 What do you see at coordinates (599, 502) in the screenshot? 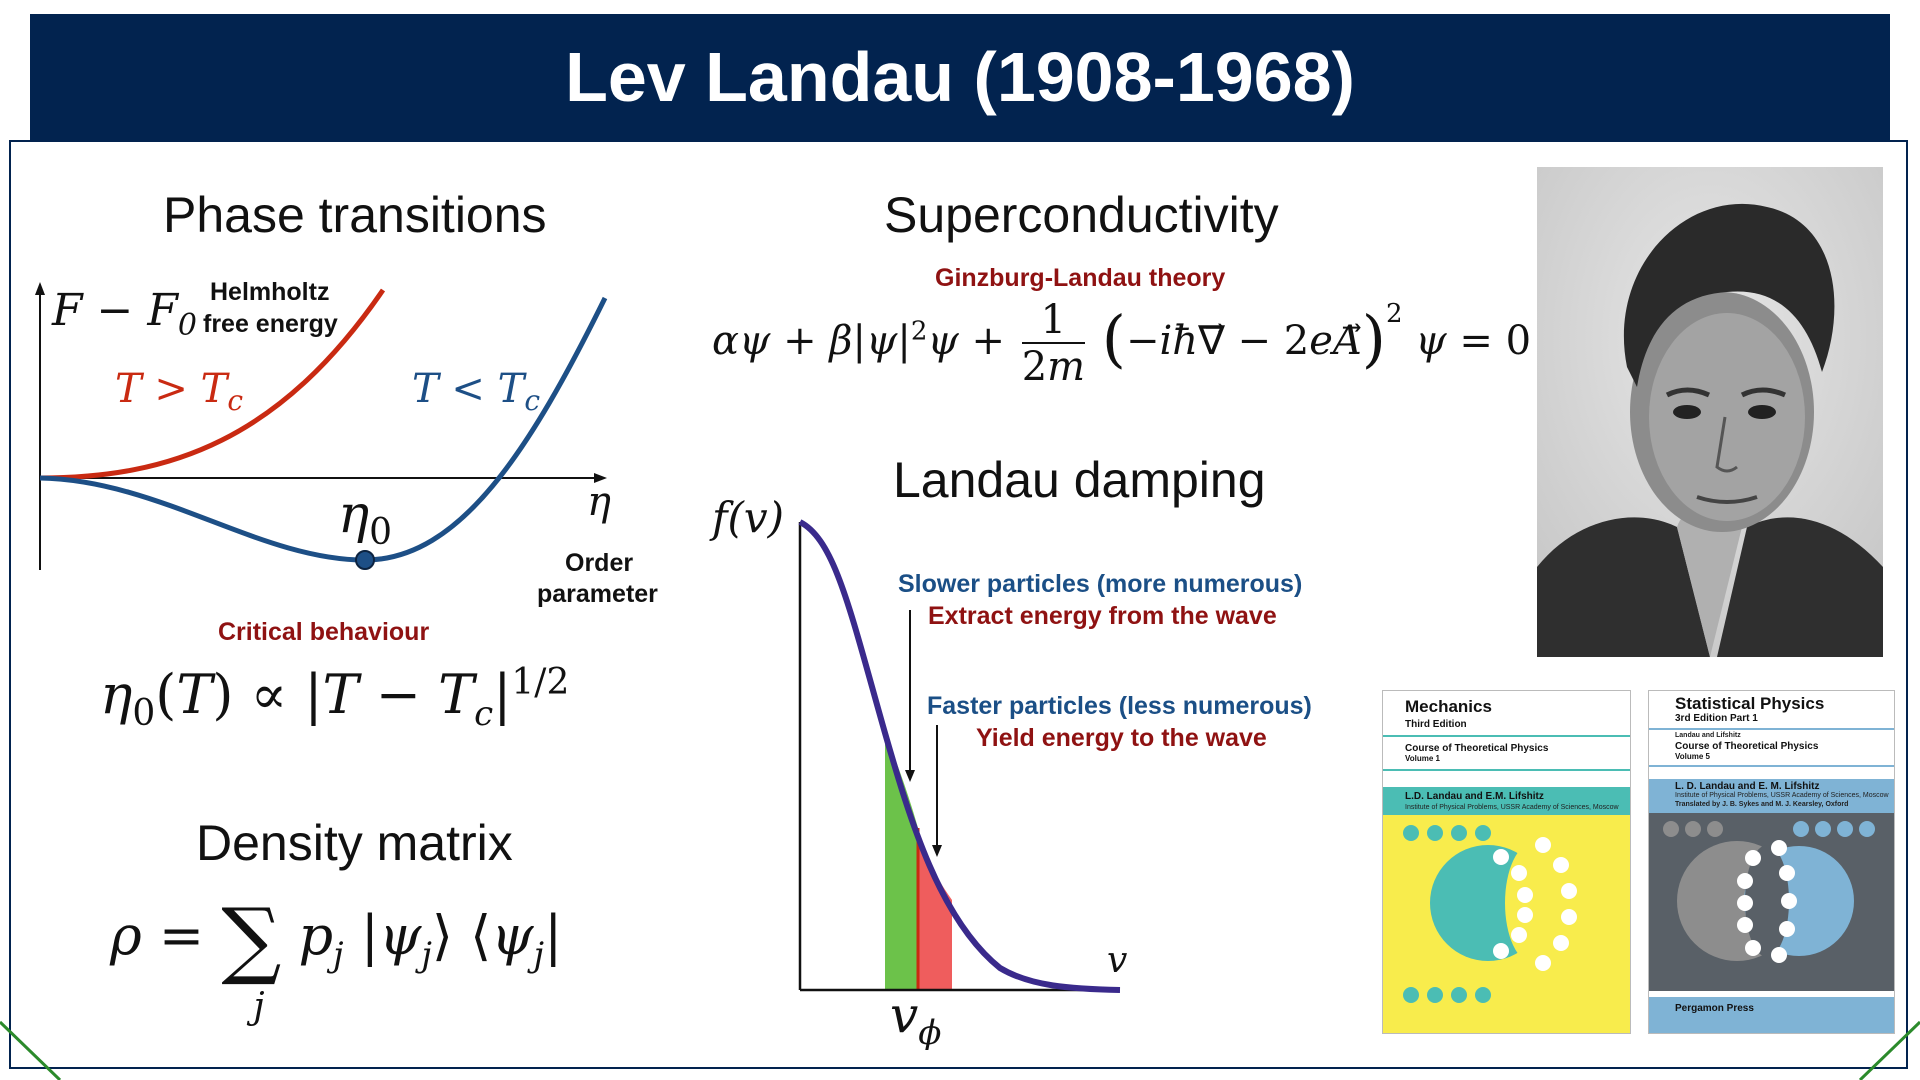
I see `eta-axis-label: η` at bounding box center [599, 502].